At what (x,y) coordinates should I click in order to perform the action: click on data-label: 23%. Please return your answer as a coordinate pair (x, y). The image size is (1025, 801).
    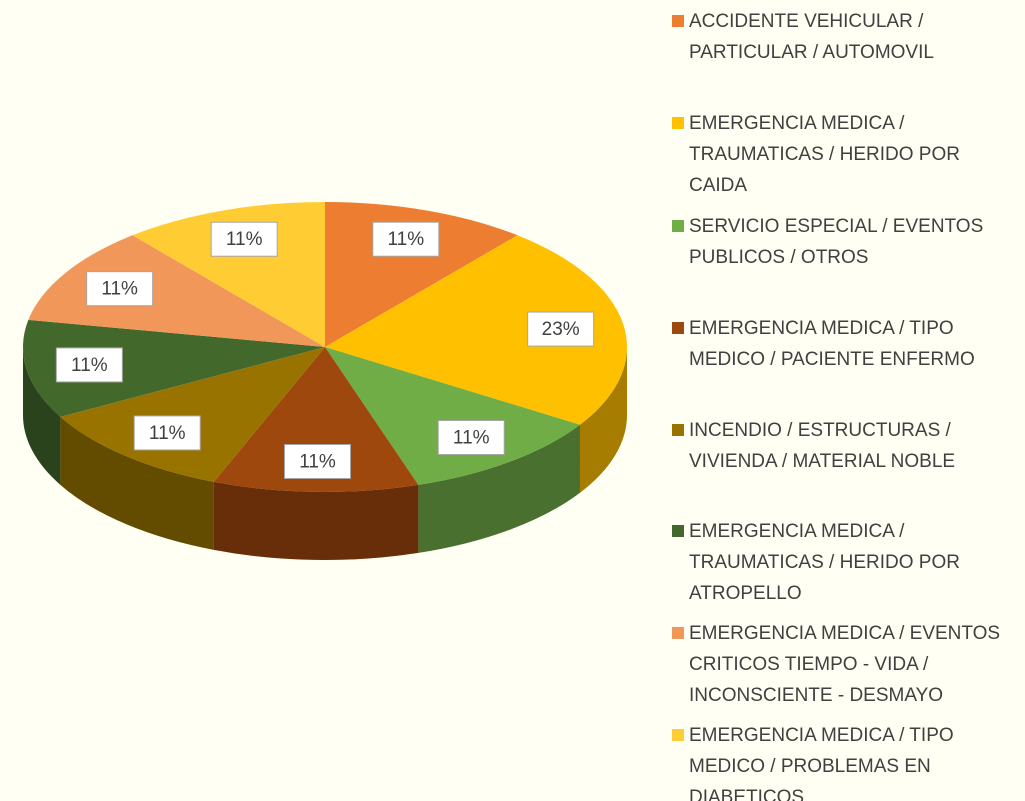
    Looking at the image, I should click on (561, 329).